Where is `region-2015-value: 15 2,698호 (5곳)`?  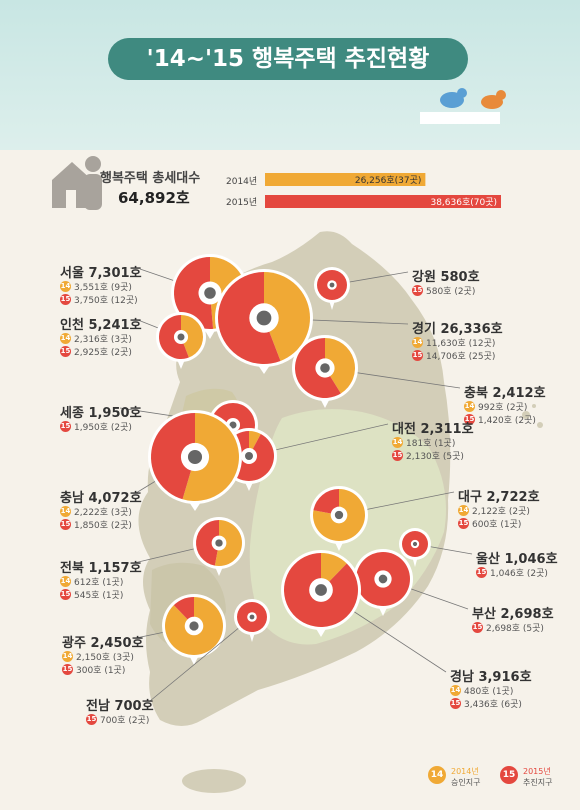
region-2015-value: 15 2,698호 (5곳) is located at coordinates (508, 627).